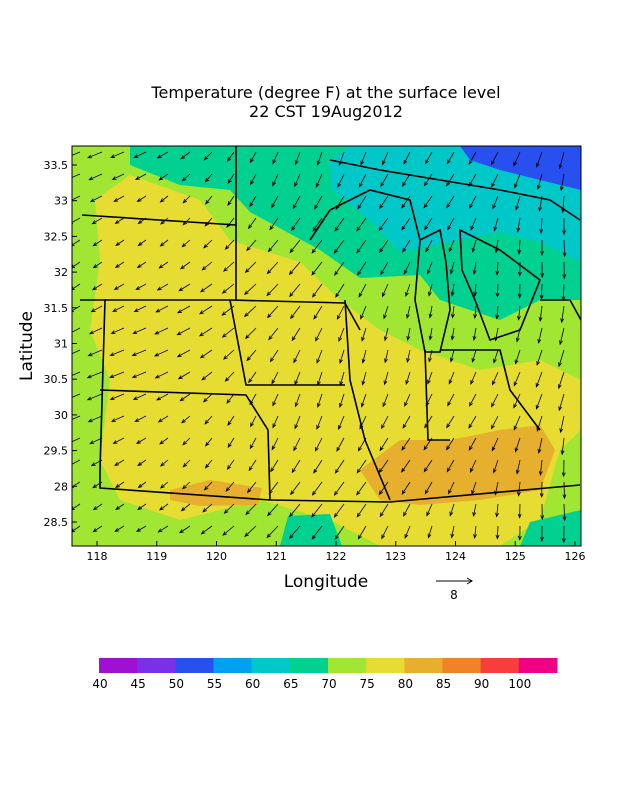 Image resolution: width=618 pixels, height=800 pixels. What do you see at coordinates (61, 415) in the screenshot?
I see `y-tick-label: 30` at bounding box center [61, 415].